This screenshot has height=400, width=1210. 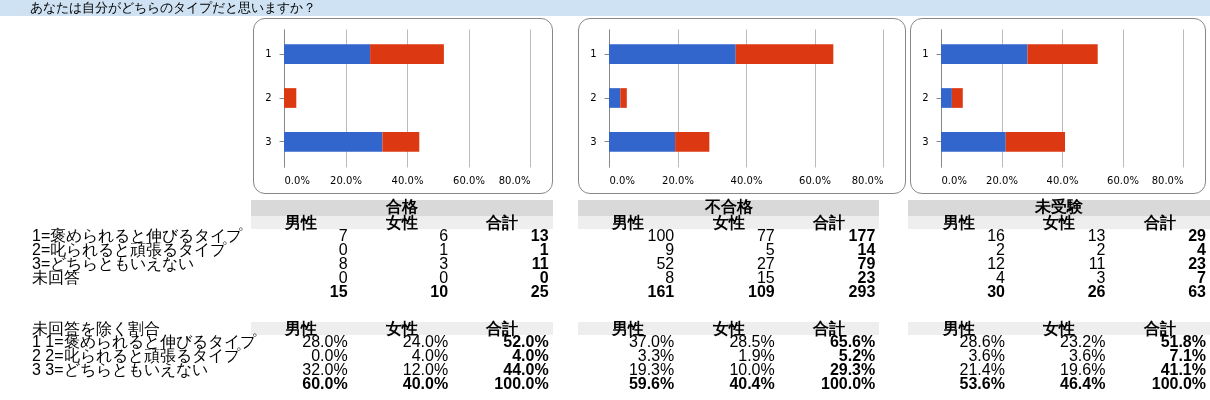 I want to click on text: 15, so click(x=765, y=277).